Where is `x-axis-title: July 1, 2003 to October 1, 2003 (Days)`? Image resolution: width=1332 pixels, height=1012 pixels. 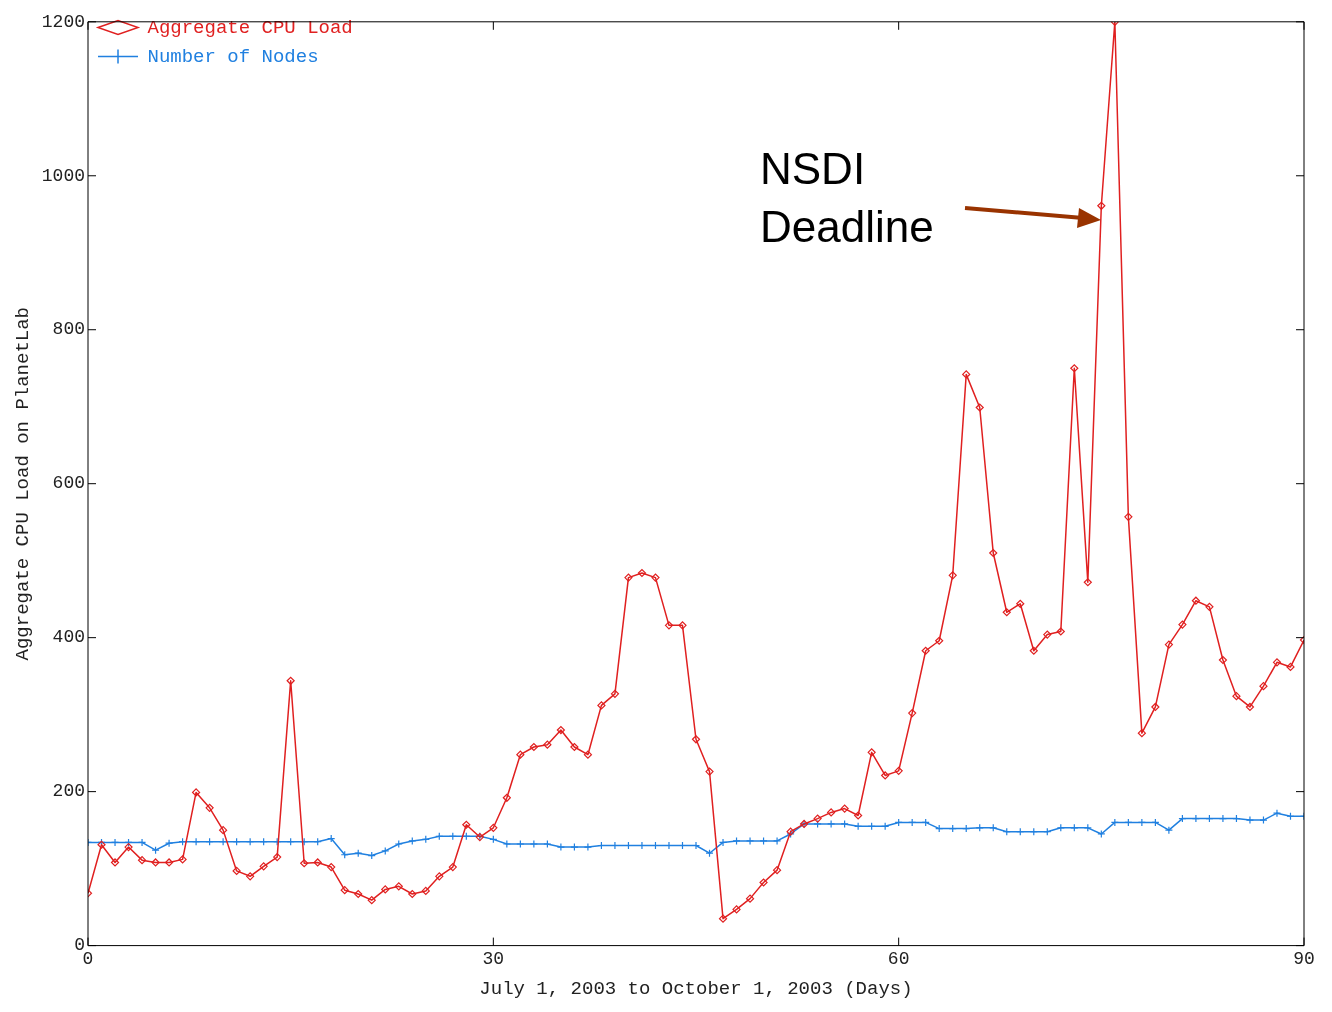 x-axis-title: July 1, 2003 to October 1, 2003 (Days) is located at coordinates (696, 988).